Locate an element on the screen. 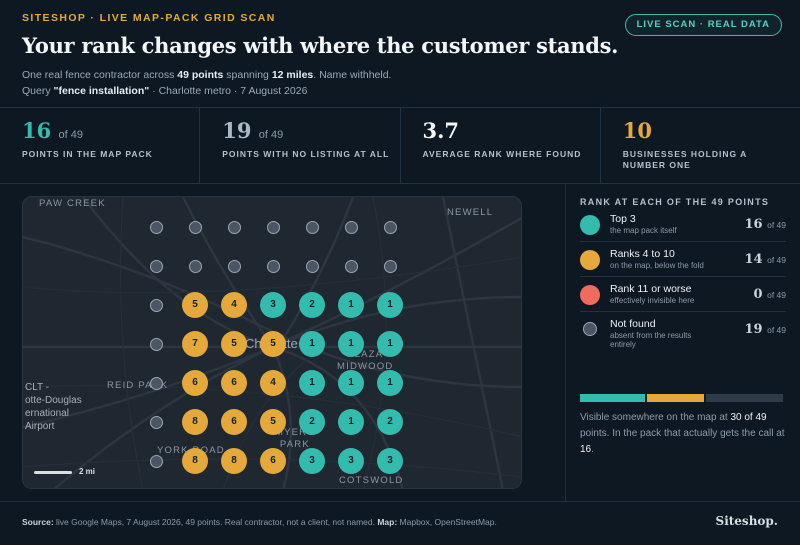  stat-number: 10 is located at coordinates (637, 130).